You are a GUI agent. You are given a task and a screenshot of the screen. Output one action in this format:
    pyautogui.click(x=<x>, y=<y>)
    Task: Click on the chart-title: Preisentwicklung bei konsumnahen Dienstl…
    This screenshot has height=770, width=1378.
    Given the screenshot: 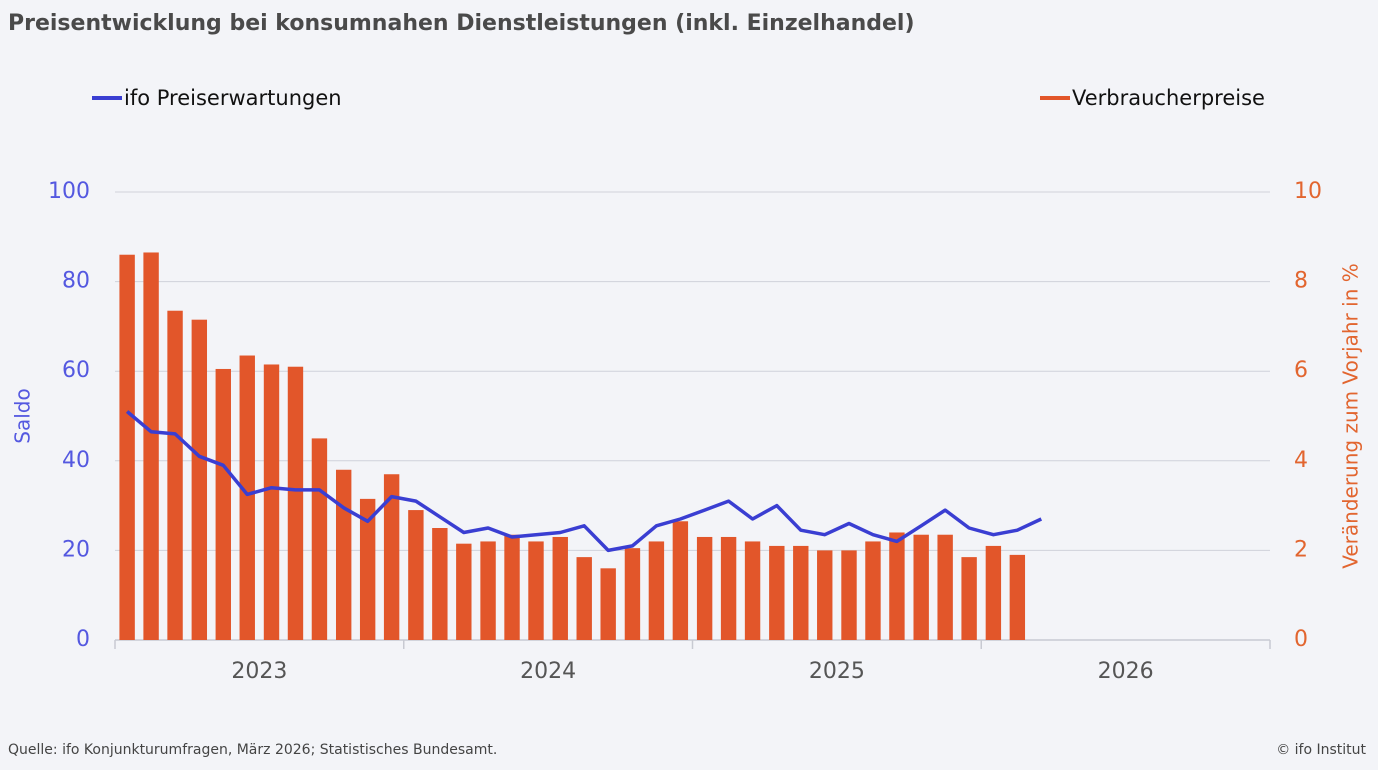 What is the action you would take?
    pyautogui.click(x=461, y=23)
    